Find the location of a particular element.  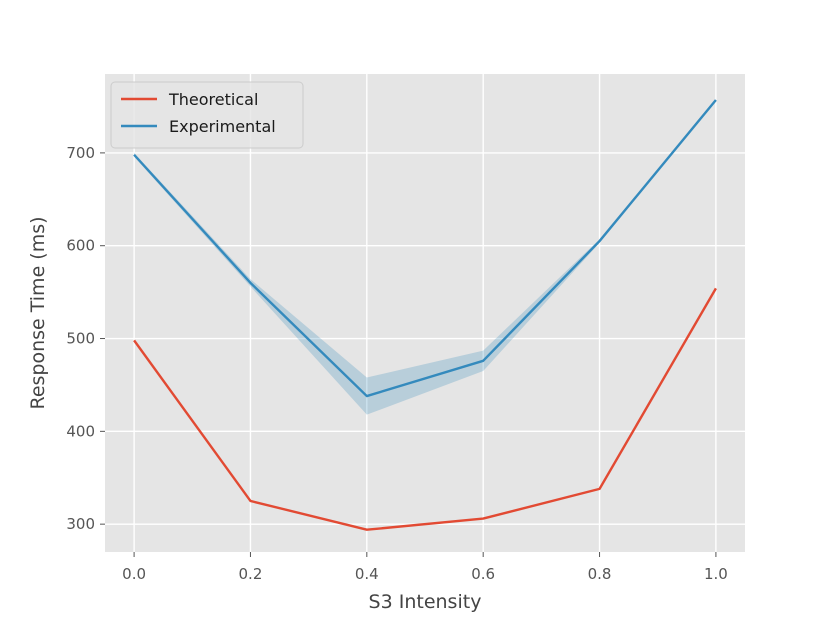

x-tick-label: 0.2 is located at coordinates (251, 574).